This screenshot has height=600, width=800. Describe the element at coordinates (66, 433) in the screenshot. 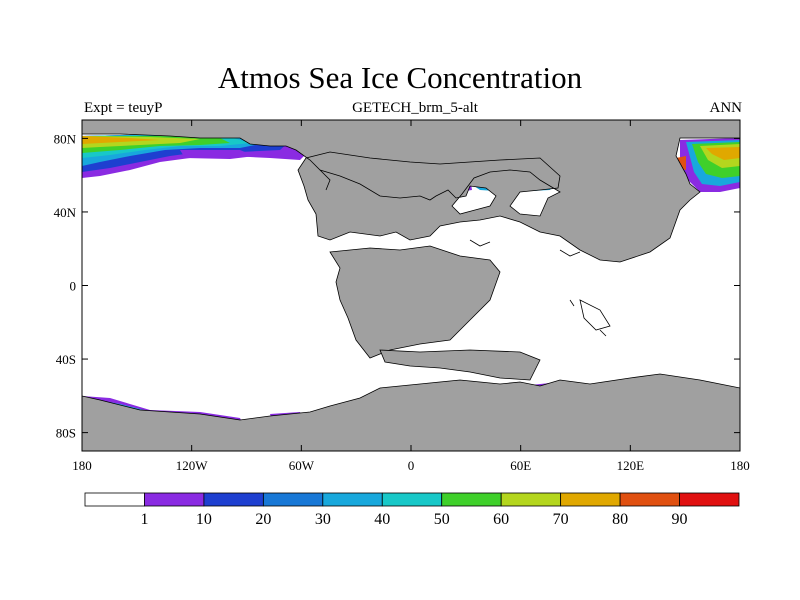

I see `y-tick-label: 80S` at that location.